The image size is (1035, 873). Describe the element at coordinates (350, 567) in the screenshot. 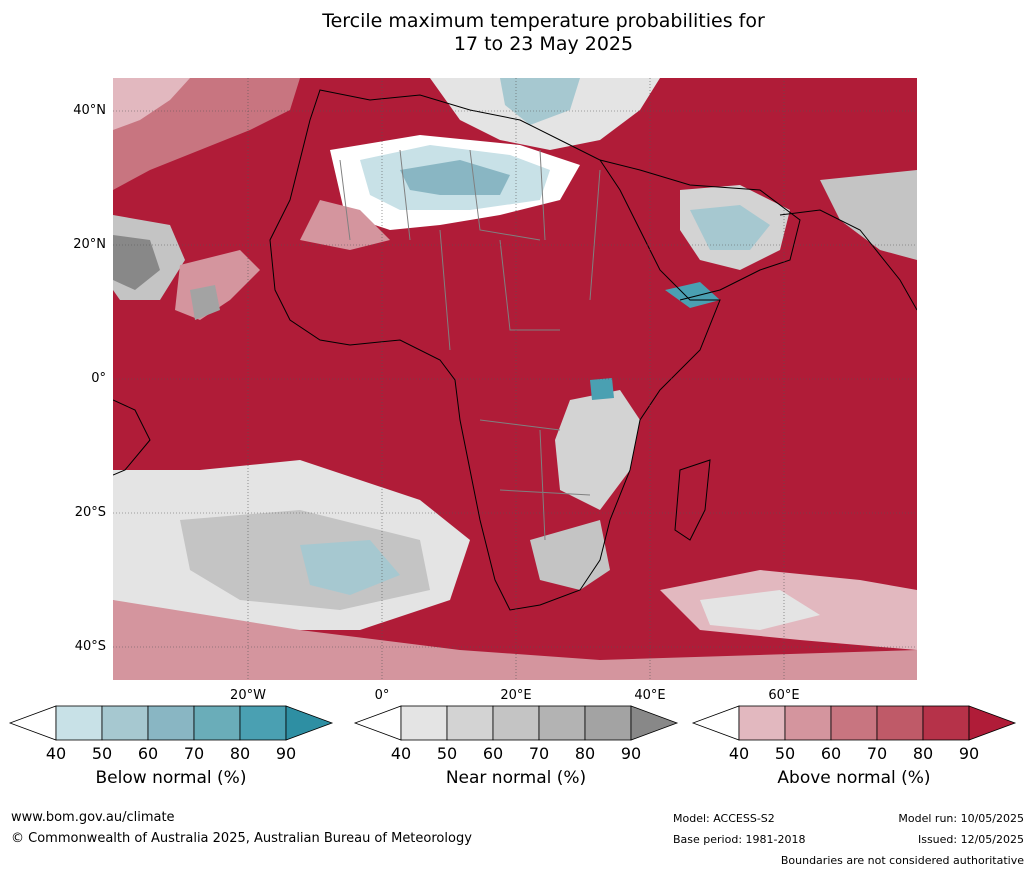

I see `south-atlantic-below-normal` at that location.